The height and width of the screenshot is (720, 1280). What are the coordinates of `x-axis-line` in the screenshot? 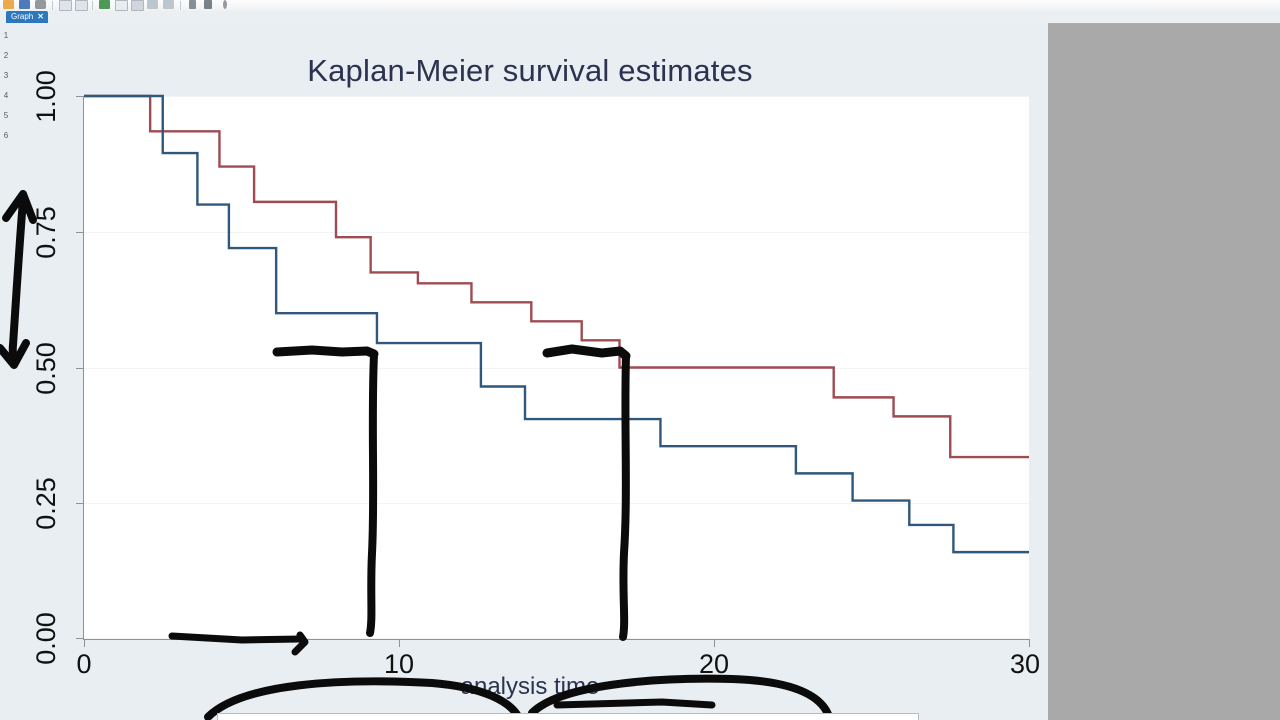 It's located at (556, 639).